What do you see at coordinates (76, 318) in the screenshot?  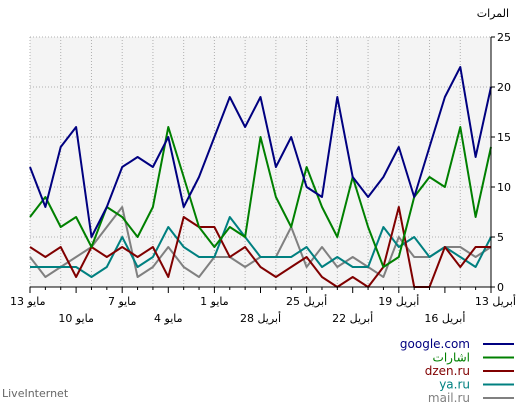 I see `x-tick-label: 10 مايو` at bounding box center [76, 318].